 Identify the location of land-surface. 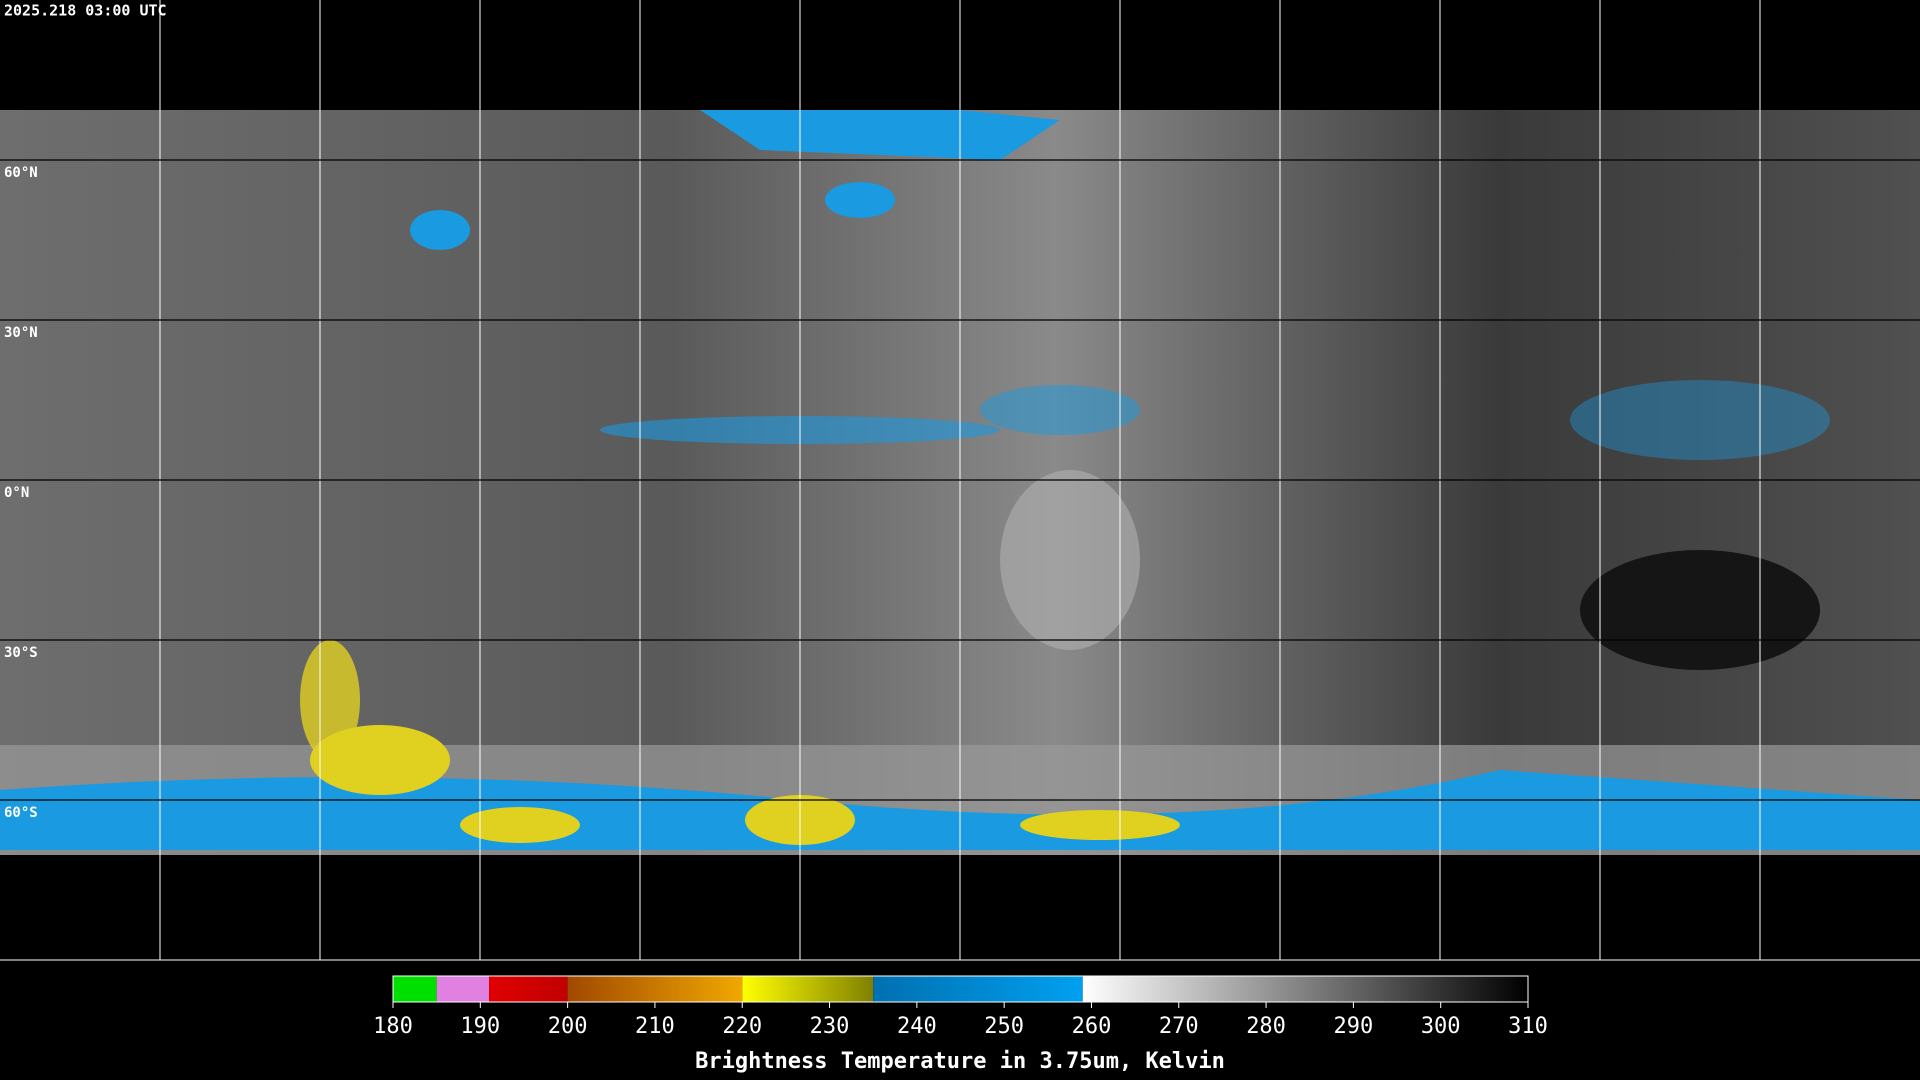
(1070, 560).